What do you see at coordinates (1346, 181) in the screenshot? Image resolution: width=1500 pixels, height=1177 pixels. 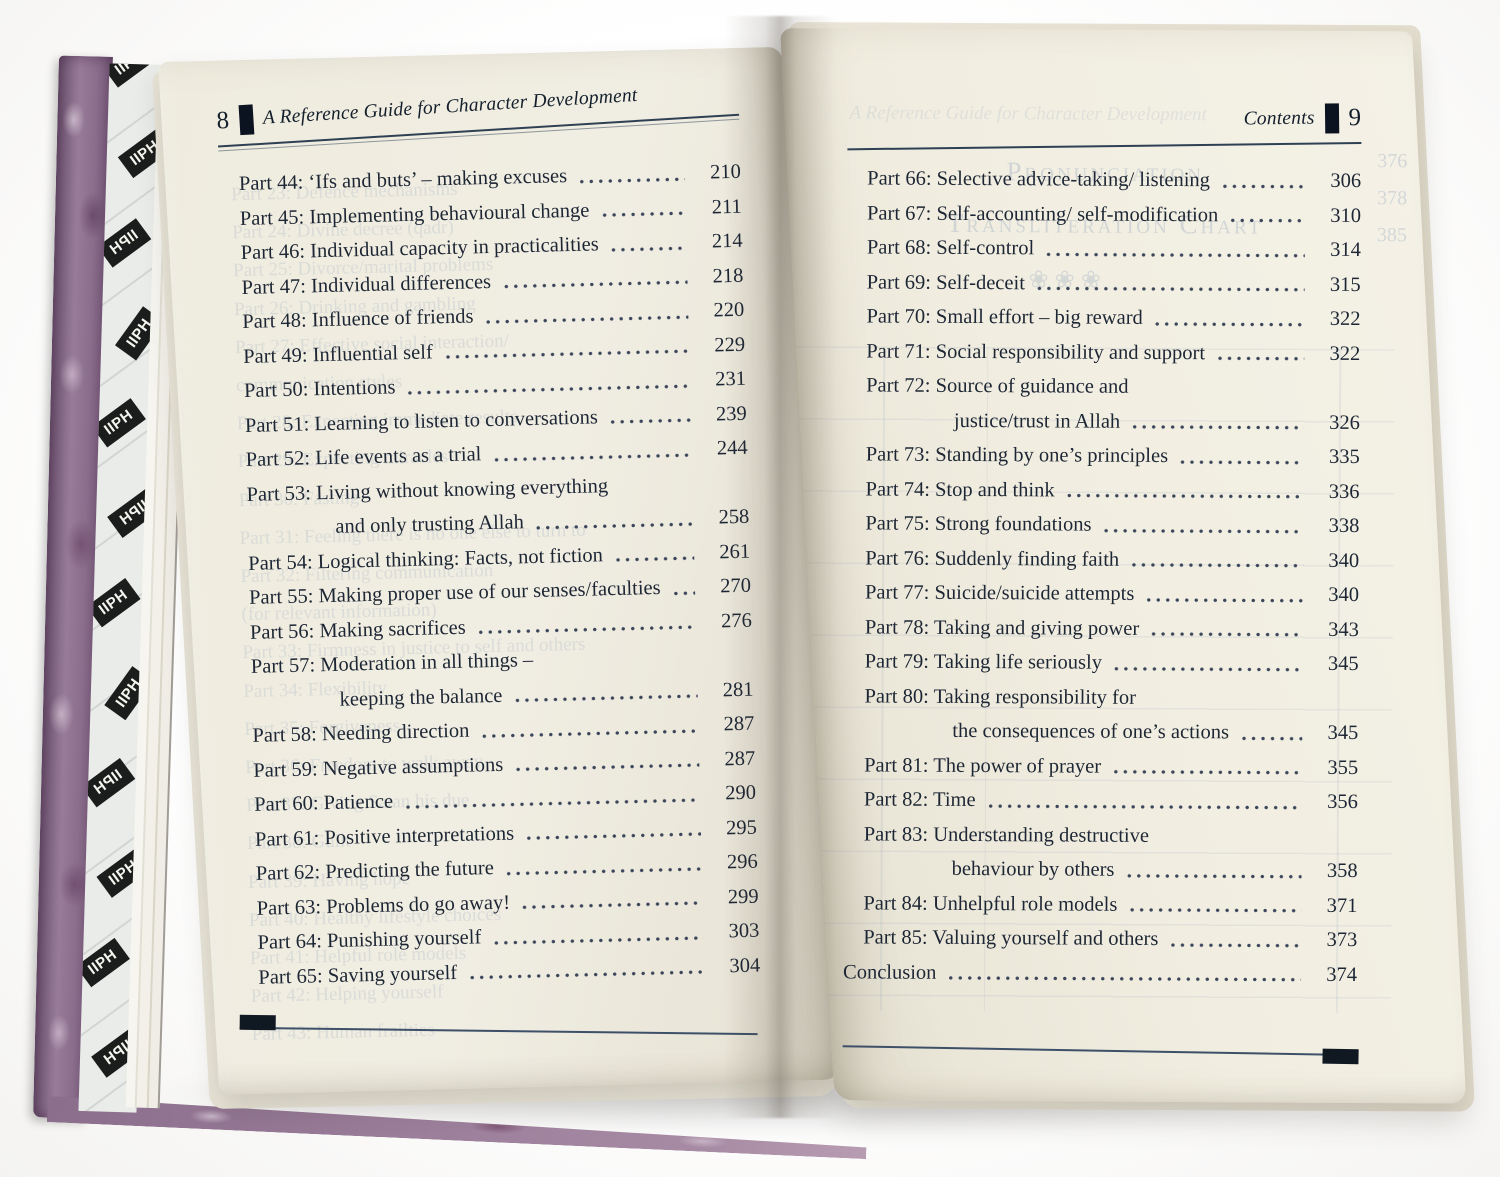 I see `toc-entry-page-number: 306` at bounding box center [1346, 181].